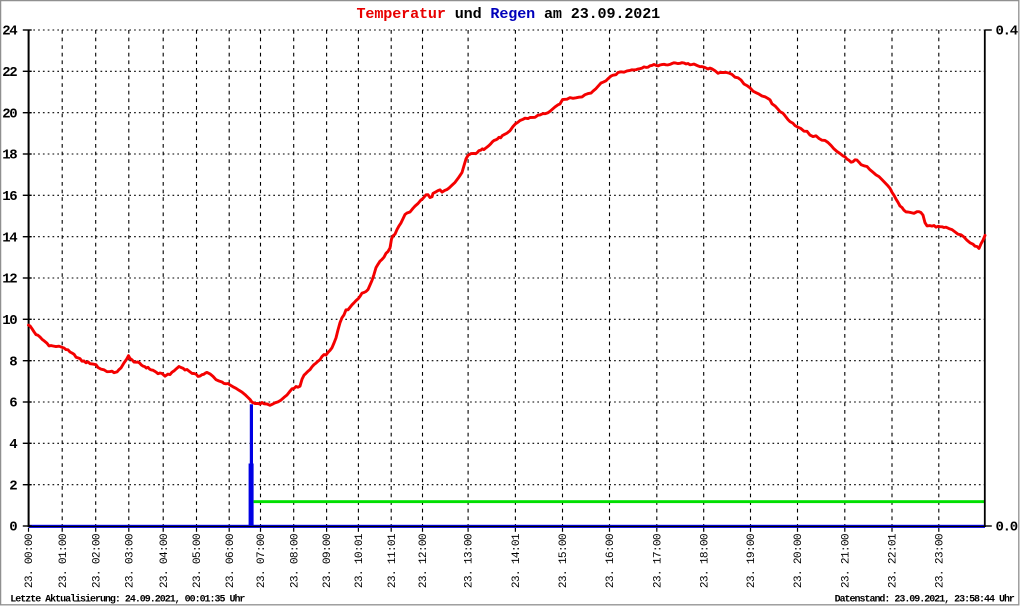 This screenshot has height=606, width=1020. I want to click on svg-text: 23. 12:00, so click(424, 560).